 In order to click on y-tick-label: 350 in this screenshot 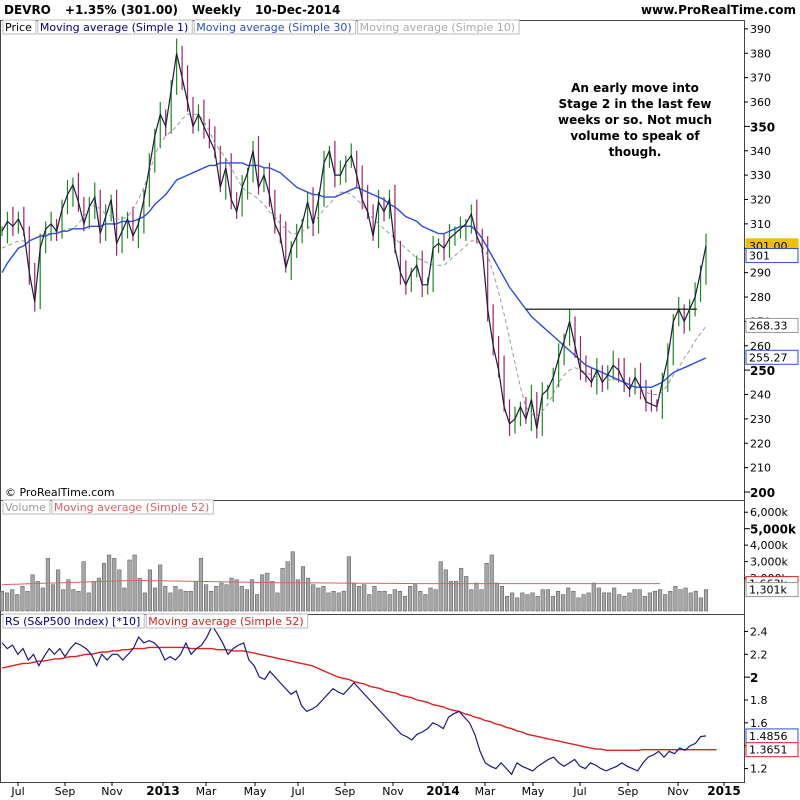, I will do `click(762, 127)`.